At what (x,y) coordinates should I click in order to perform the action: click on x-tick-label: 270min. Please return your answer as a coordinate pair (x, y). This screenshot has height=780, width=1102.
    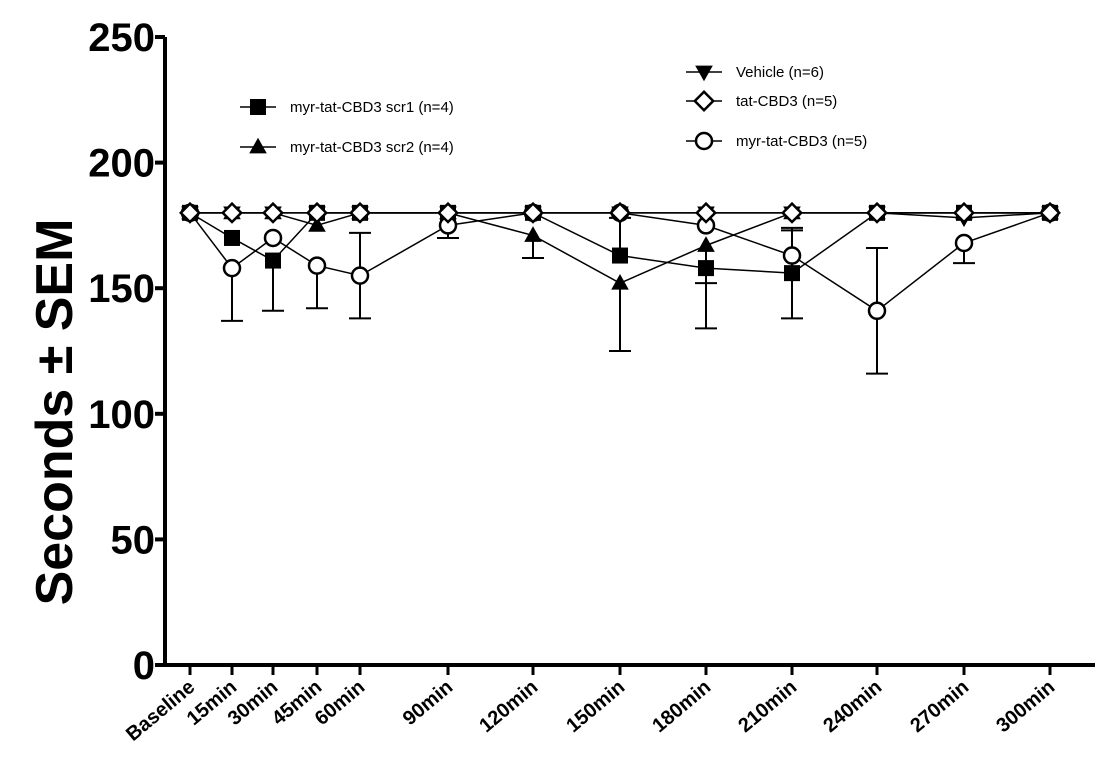
    Looking at the image, I should click on (939, 706).